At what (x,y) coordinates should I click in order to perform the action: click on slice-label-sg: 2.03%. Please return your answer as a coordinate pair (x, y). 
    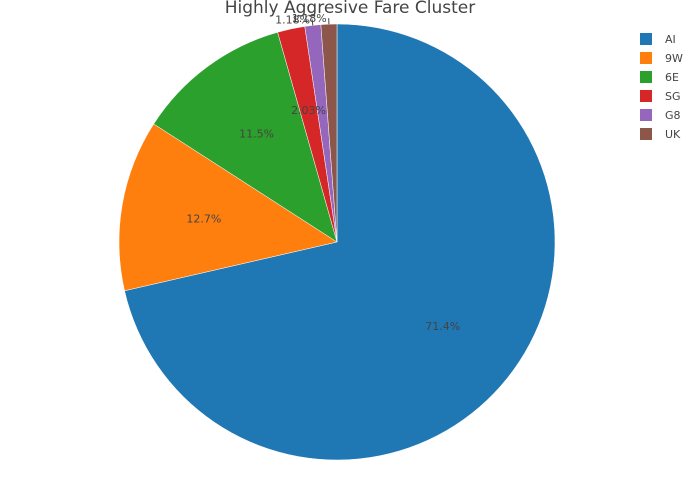
    Looking at the image, I should click on (308, 110).